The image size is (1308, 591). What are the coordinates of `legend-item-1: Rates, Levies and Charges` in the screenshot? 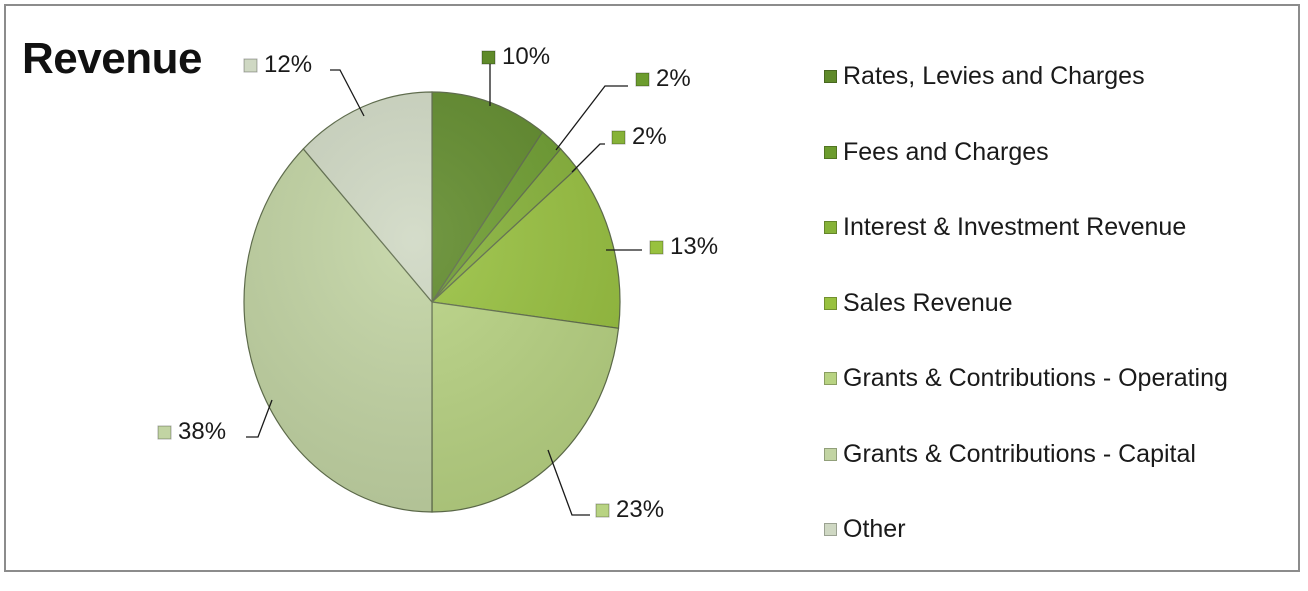 It's located at (1059, 100).